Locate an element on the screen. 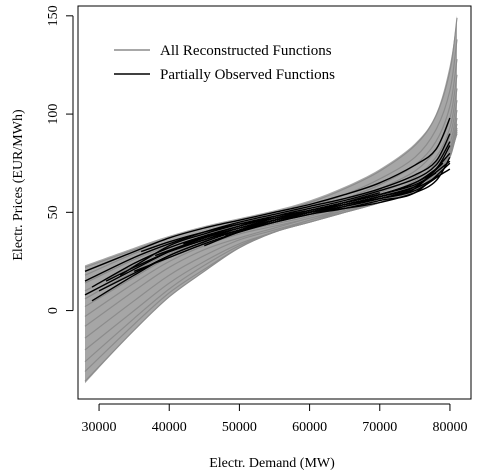 This screenshot has width=478, height=474. y-tick-label-3: 150 is located at coordinates (53, 15).